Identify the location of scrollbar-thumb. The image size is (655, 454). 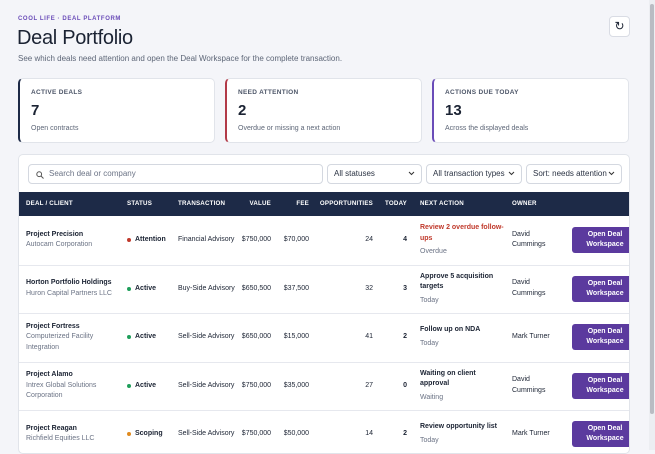
(652, 209).